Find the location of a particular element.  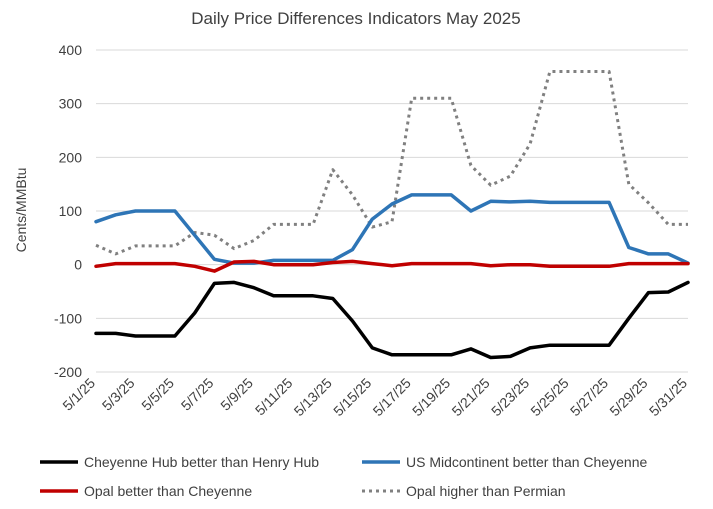

x-tick-label: 5/17/25 is located at coordinates (392, 397).